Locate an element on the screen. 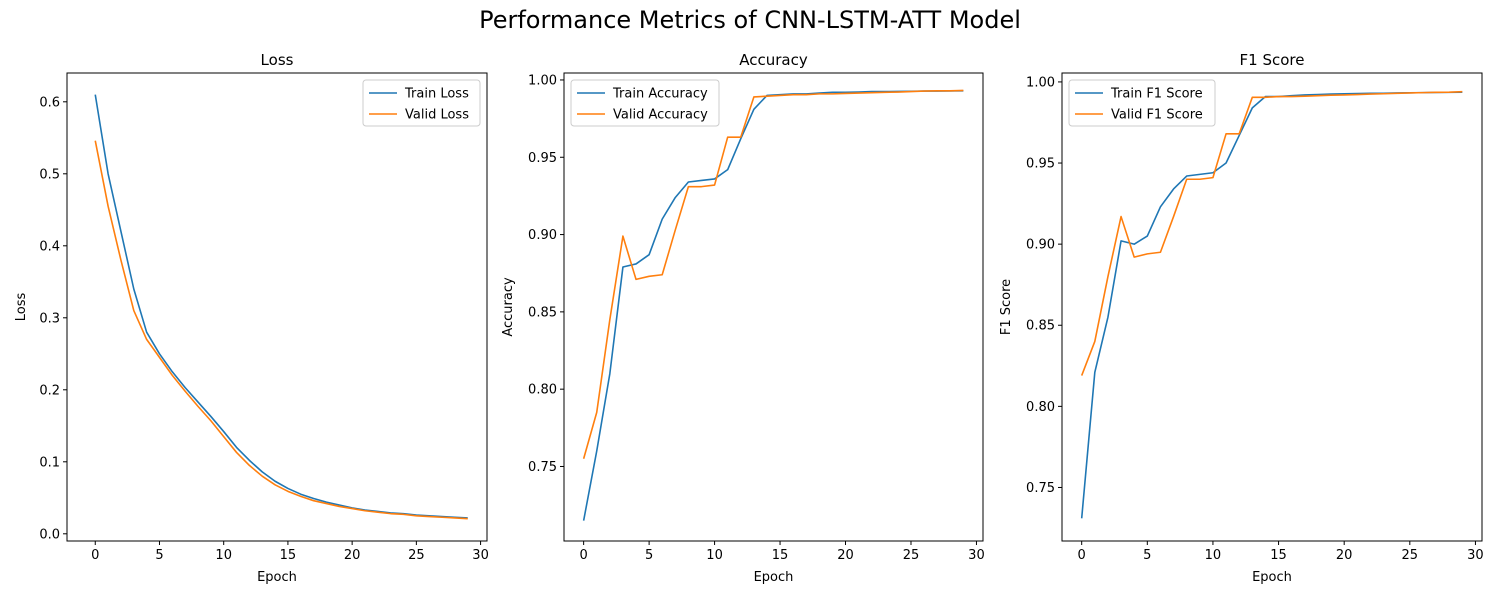  legend: Train Accuracy Valid Accuracy is located at coordinates (645, 103).